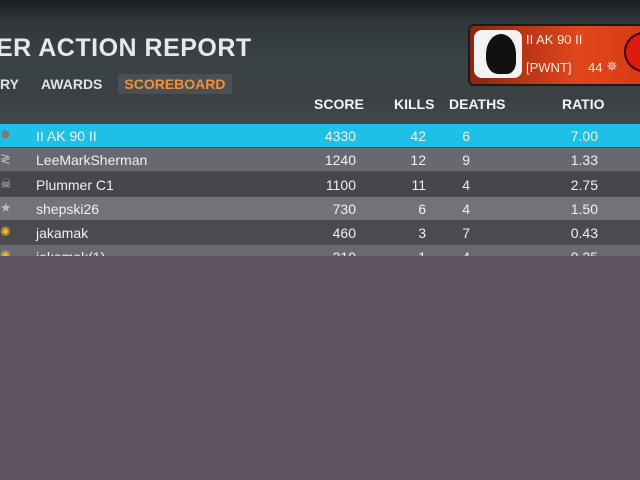 This screenshot has width=640, height=480. What do you see at coordinates (320, 184) in the screenshot?
I see `table-row: ☠ Plummer C1 1100 11 4 2.75` at bounding box center [320, 184].